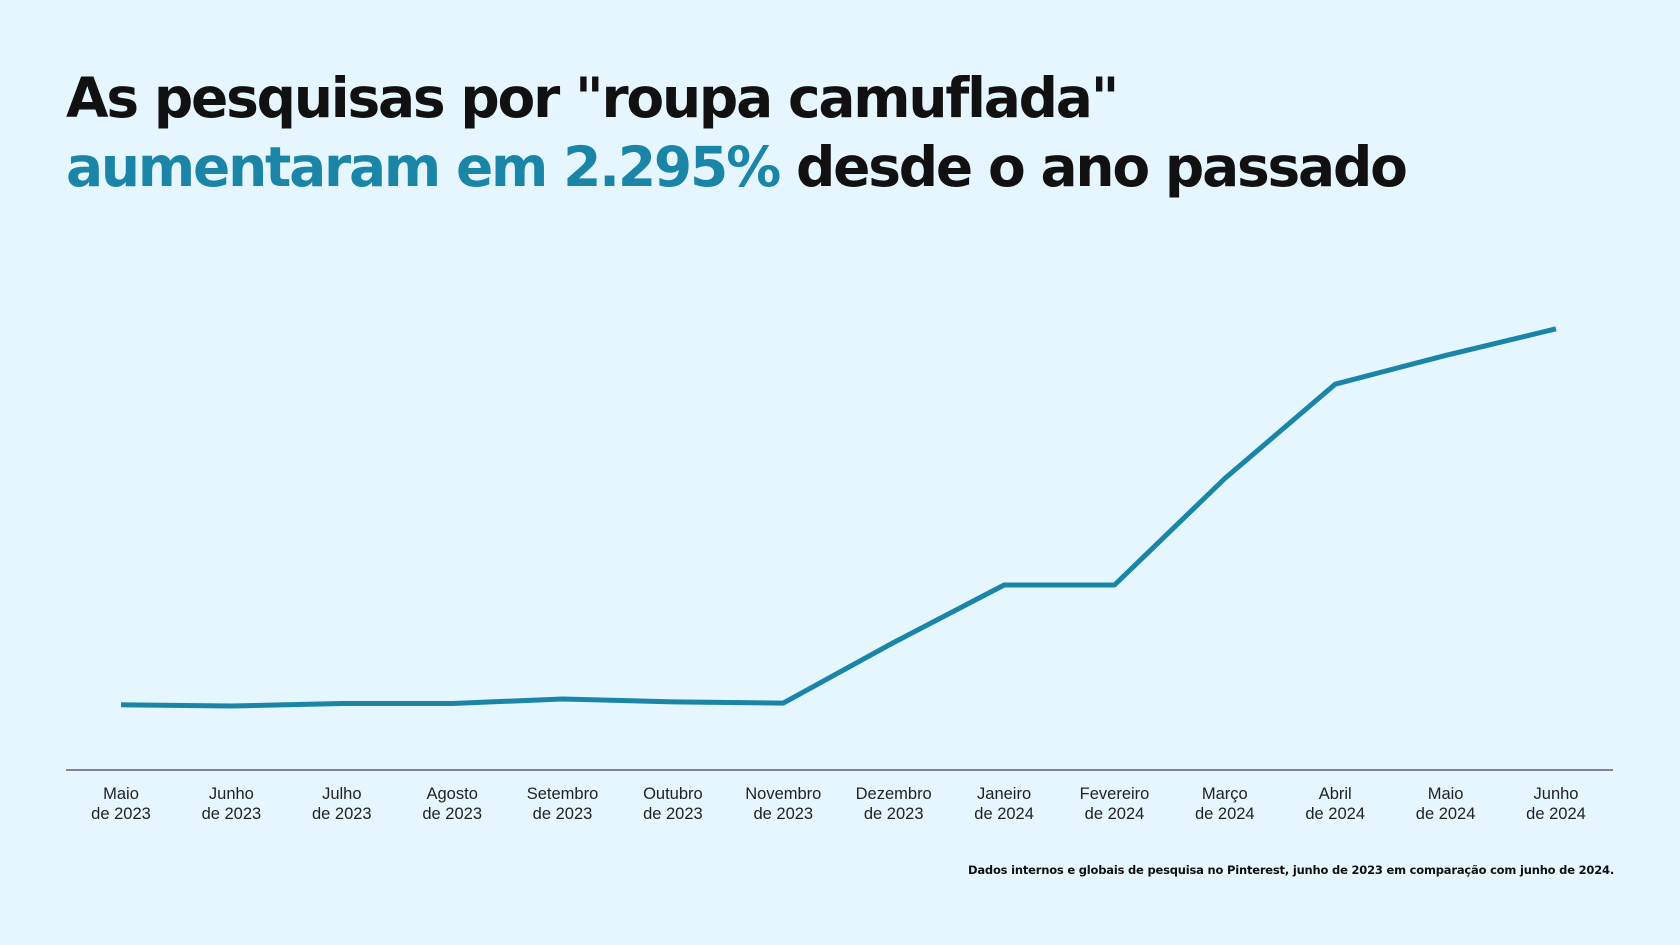 The width and height of the screenshot is (1680, 945). Describe the element at coordinates (232, 804) in the screenshot. I see `x-tick-label: Junho de 2023` at that location.